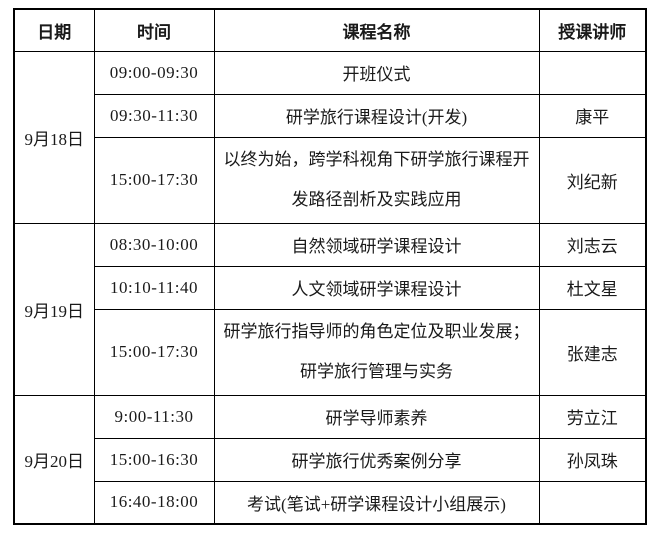 The image size is (657, 539). Describe the element at coordinates (376, 459) in the screenshot. I see `course-cell: 研学旅行优秀案例分享` at that location.